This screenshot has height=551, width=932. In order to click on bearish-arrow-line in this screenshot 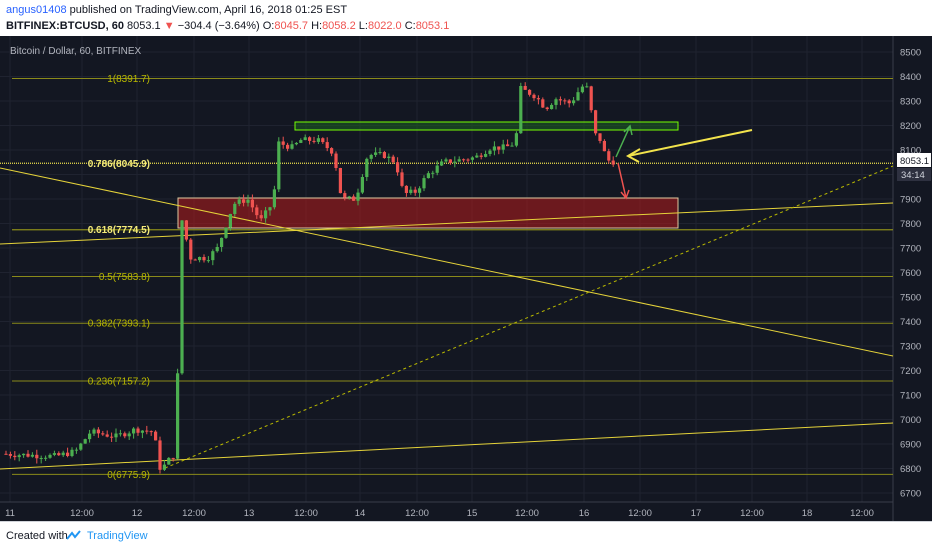, I will do `click(622, 180)`.